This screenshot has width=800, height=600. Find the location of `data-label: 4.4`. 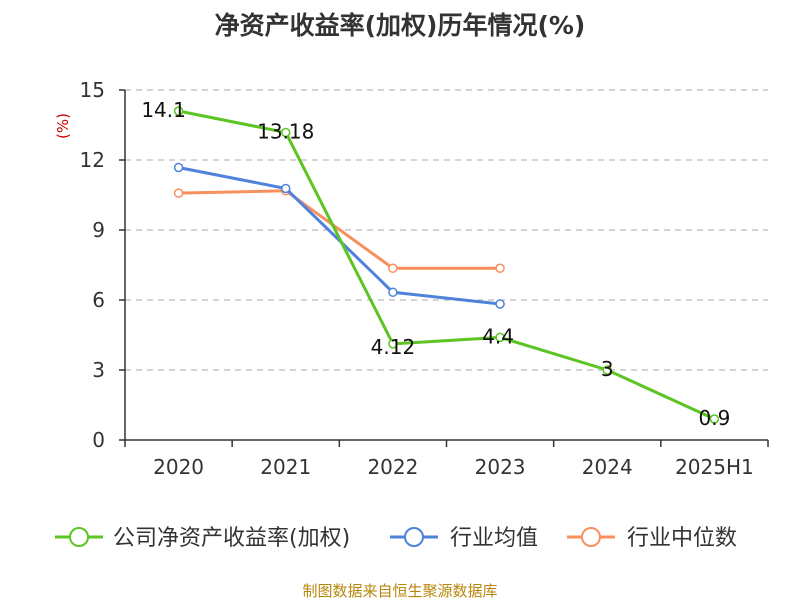

data-label: 4.4 is located at coordinates (498, 336).